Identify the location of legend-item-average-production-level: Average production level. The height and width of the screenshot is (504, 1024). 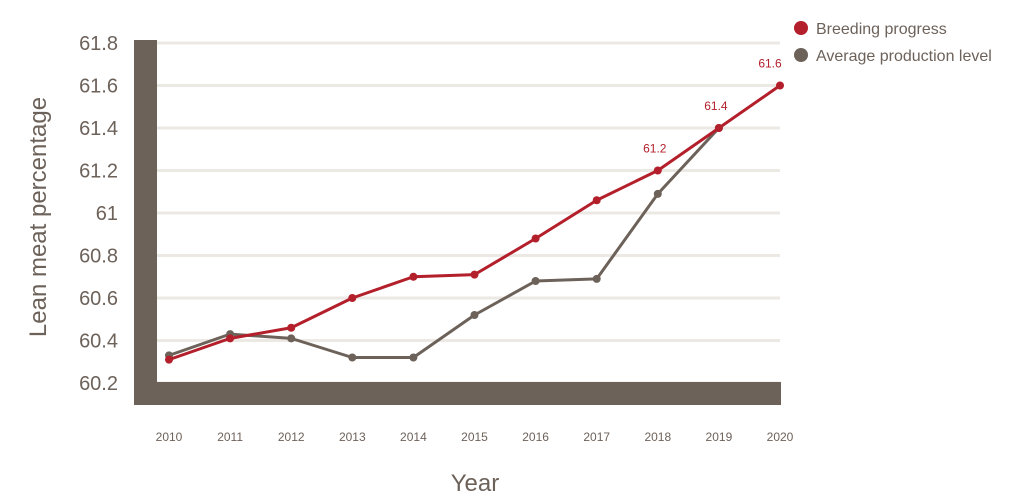
(893, 56).